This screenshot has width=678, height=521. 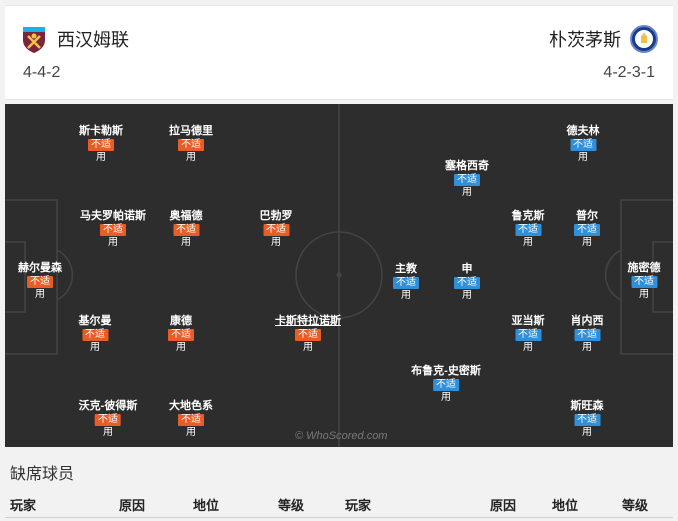 I want to click on home-player: 拉马德里 不适 用, so click(x=191, y=144).